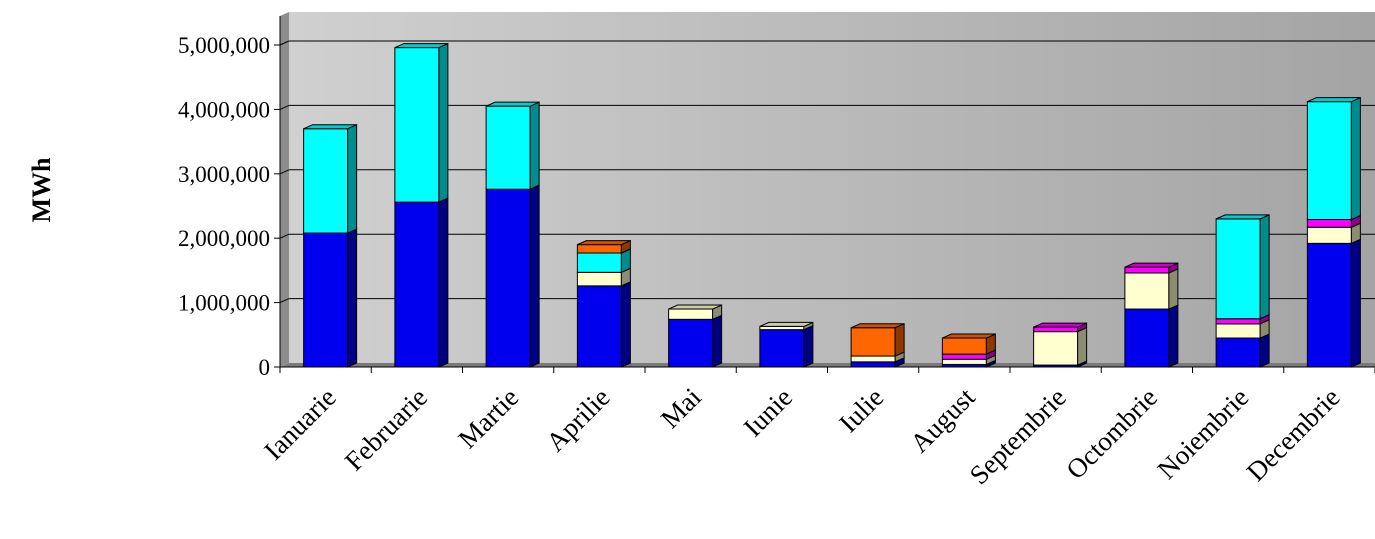 The image size is (1375, 539). I want to click on x-tick-label: August, so click(942, 420).